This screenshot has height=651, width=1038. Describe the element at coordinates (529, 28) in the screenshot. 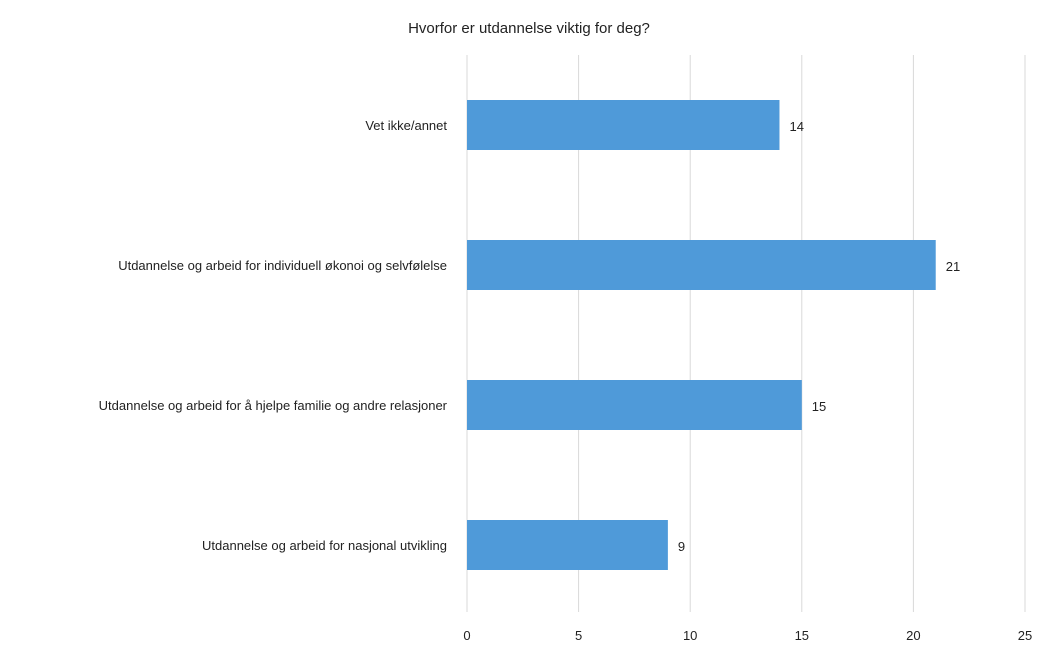

I see `chart-title: Hvorfor er utdannelse viktig for deg?` at that location.